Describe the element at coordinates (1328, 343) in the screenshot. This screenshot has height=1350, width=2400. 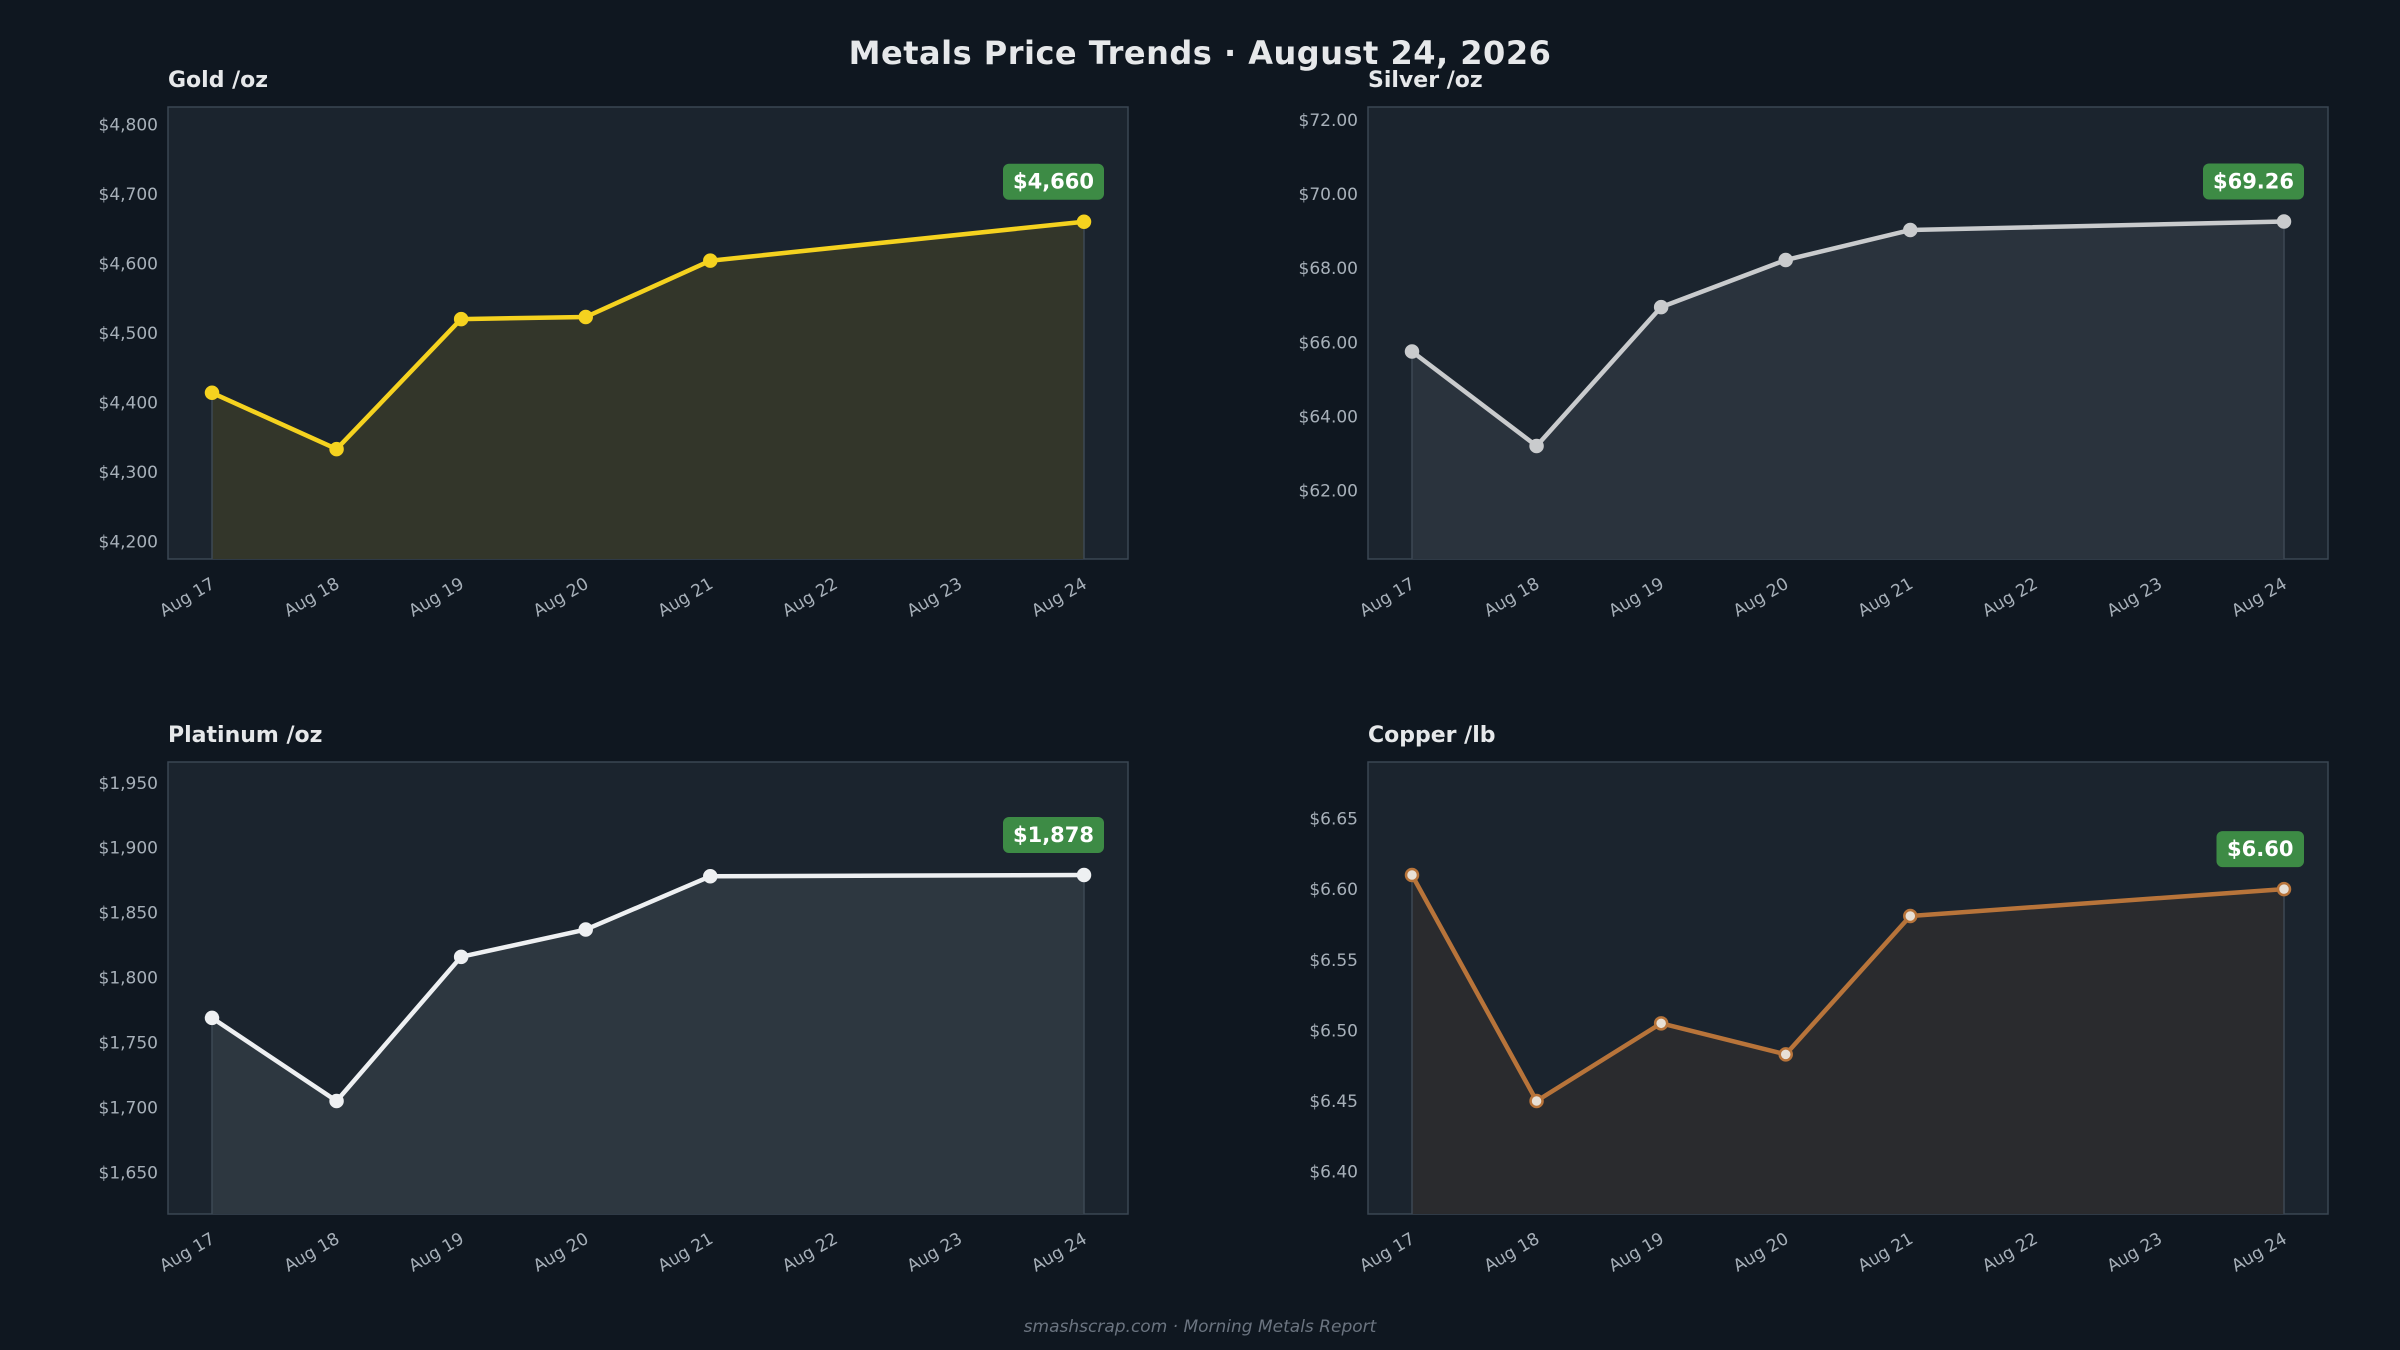
I see `y-tick-label: $66.00` at that location.